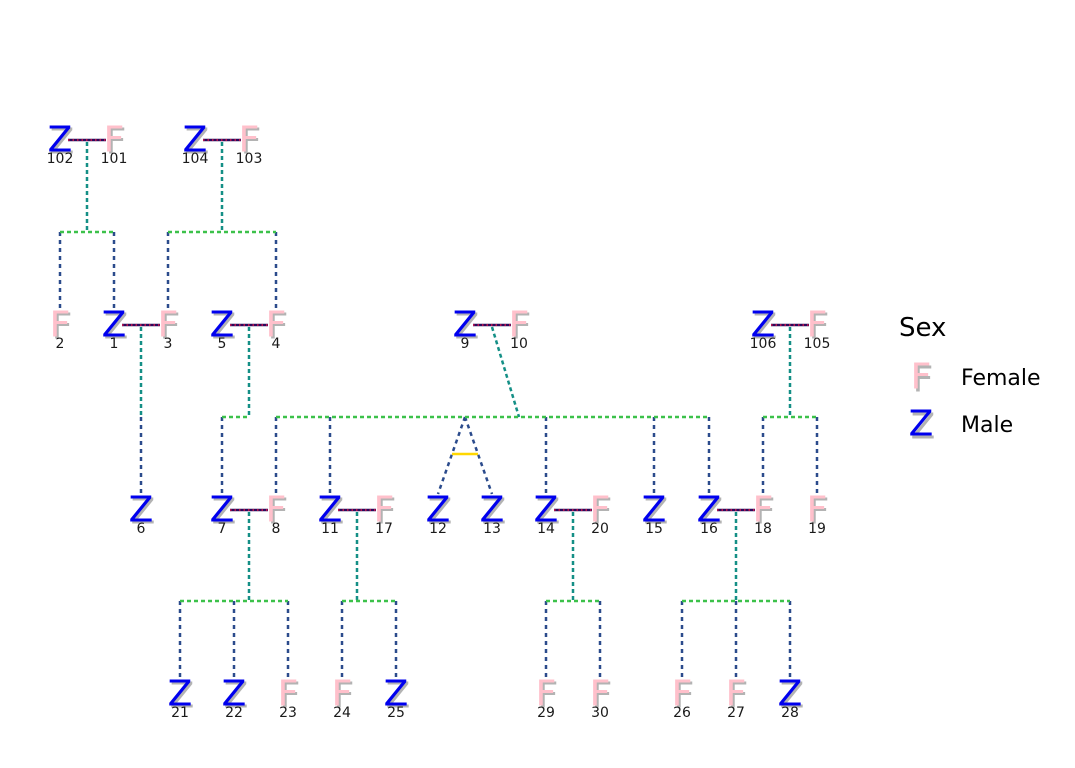 This screenshot has width=1075, height=768. I want to click on individual-id-label: 2, so click(60, 344).